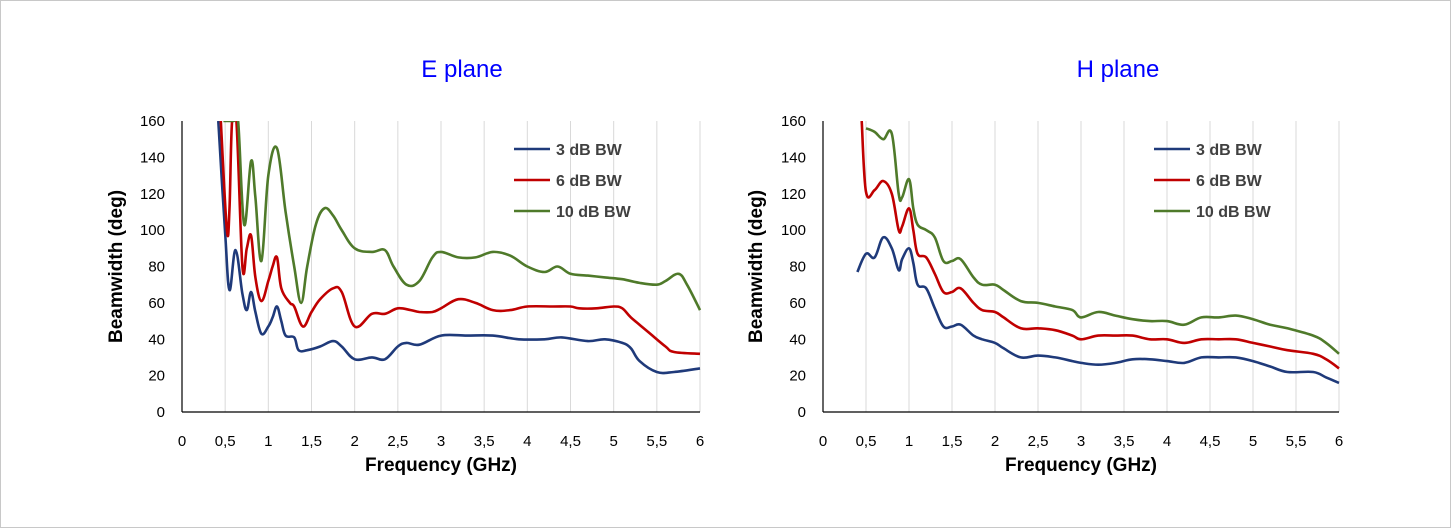 The image size is (1451, 532). What do you see at coordinates (461, 69) in the screenshot?
I see `chart-title: E plane` at bounding box center [461, 69].